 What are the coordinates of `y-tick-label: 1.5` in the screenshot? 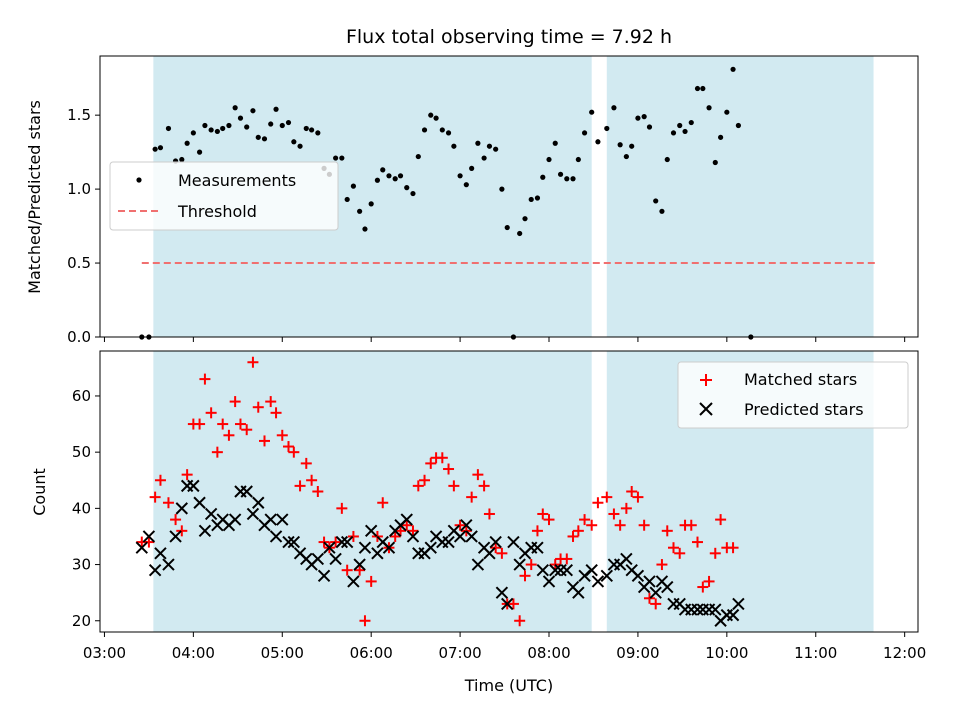 It's located at (79, 115).